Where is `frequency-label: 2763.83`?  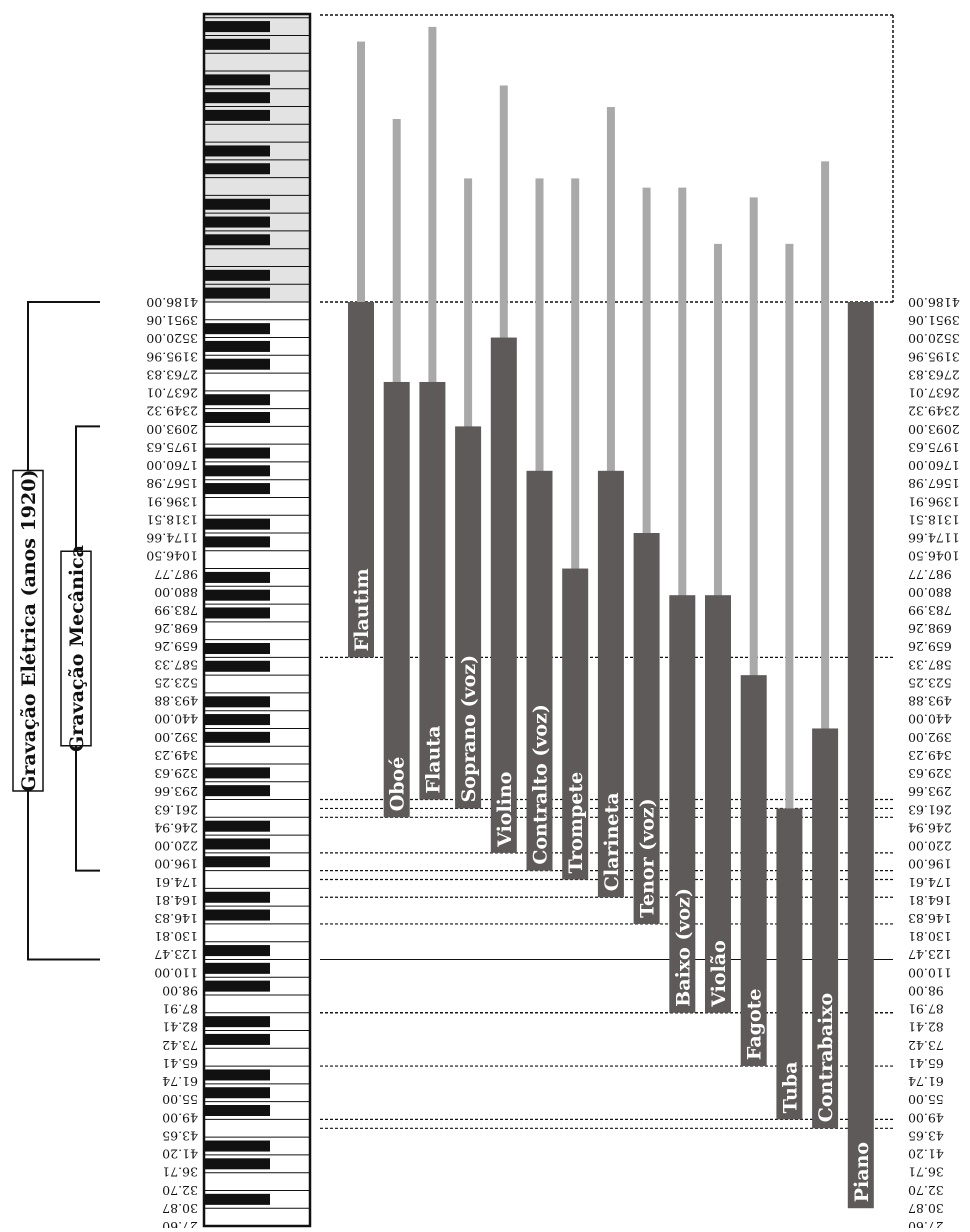 frequency-label: 2763.83 is located at coordinates (934, 374).